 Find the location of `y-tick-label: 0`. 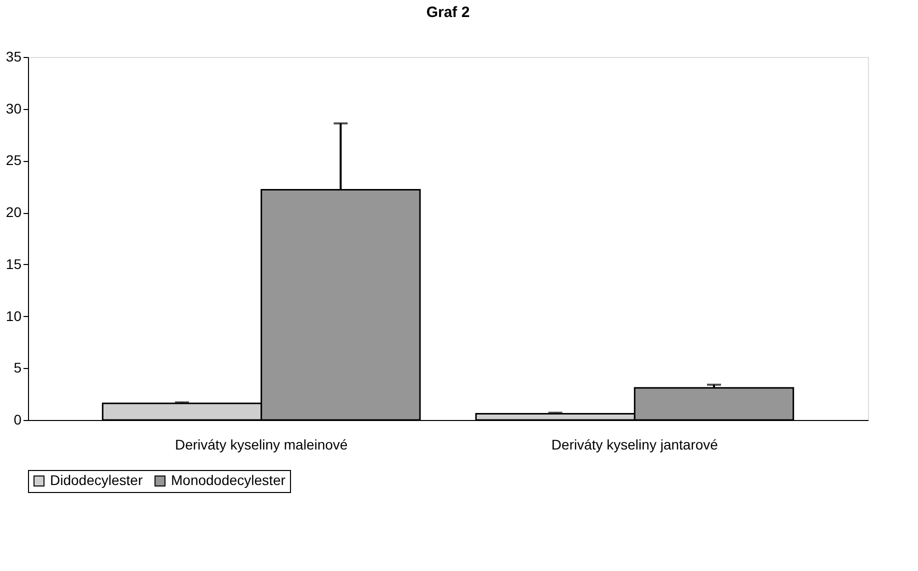

y-tick-label: 0 is located at coordinates (18, 420).